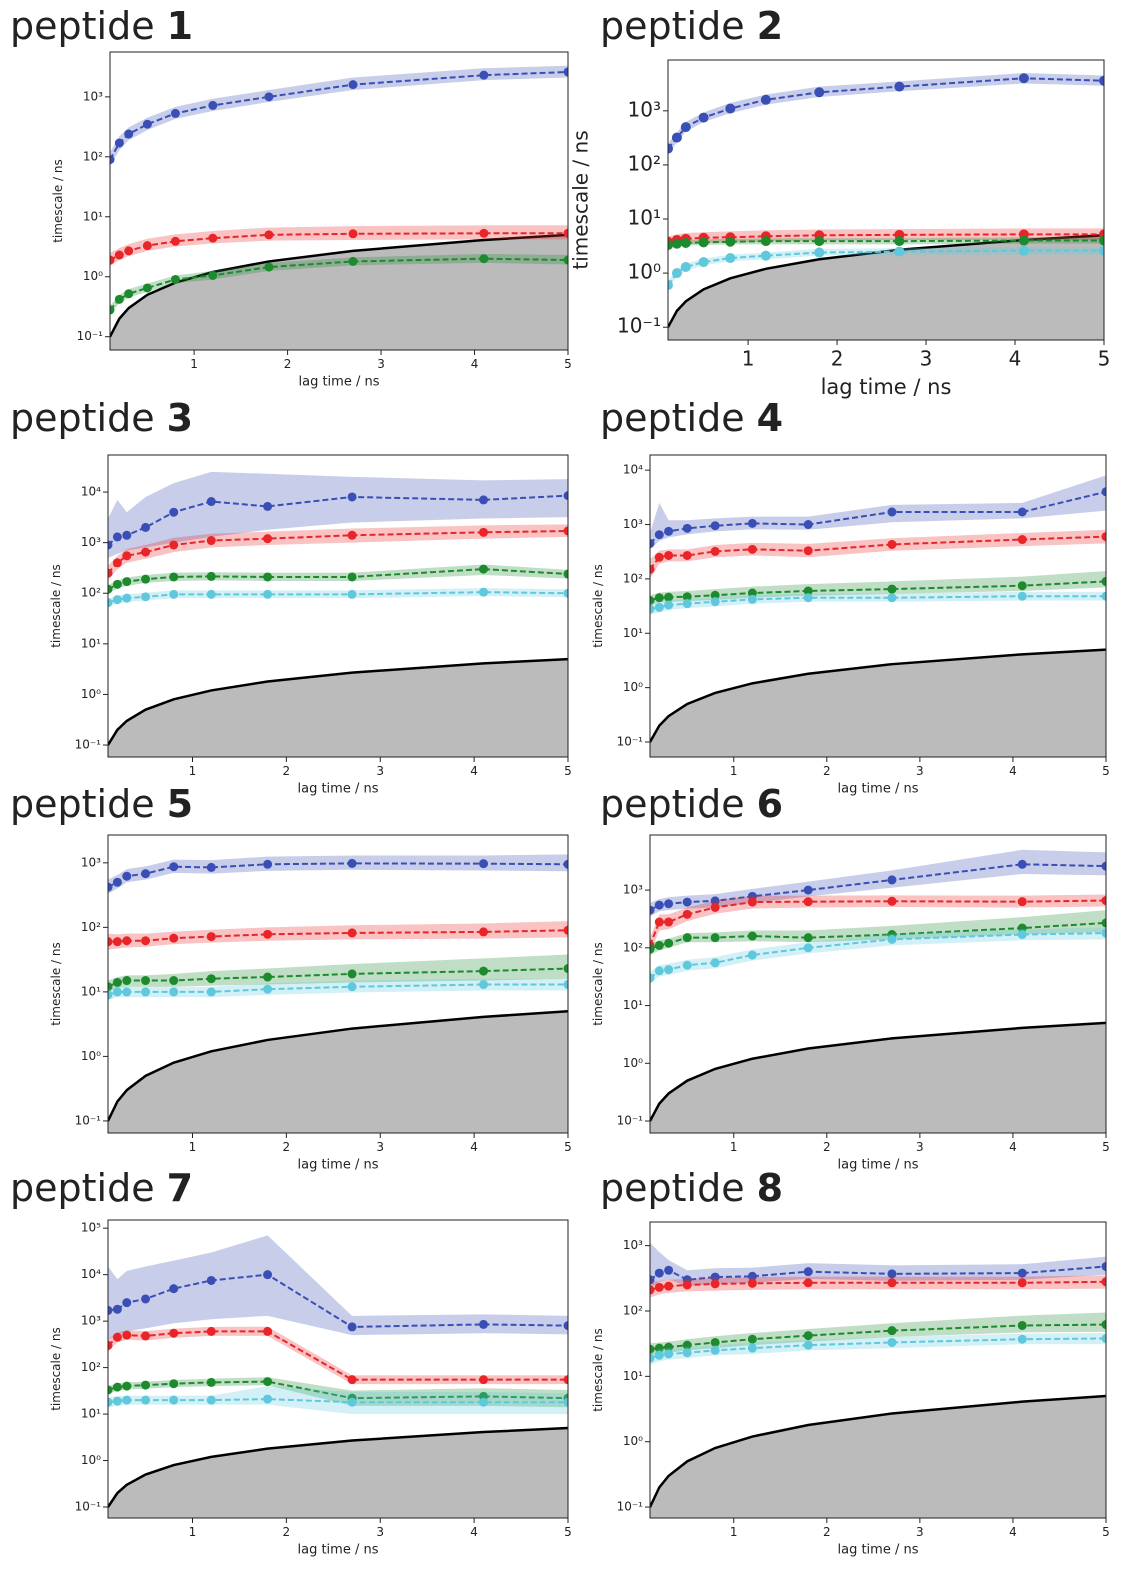 The height and width of the screenshot is (1584, 1124). What do you see at coordinates (91, 593) in the screenshot?
I see `y-tick-label: 10²` at bounding box center [91, 593].